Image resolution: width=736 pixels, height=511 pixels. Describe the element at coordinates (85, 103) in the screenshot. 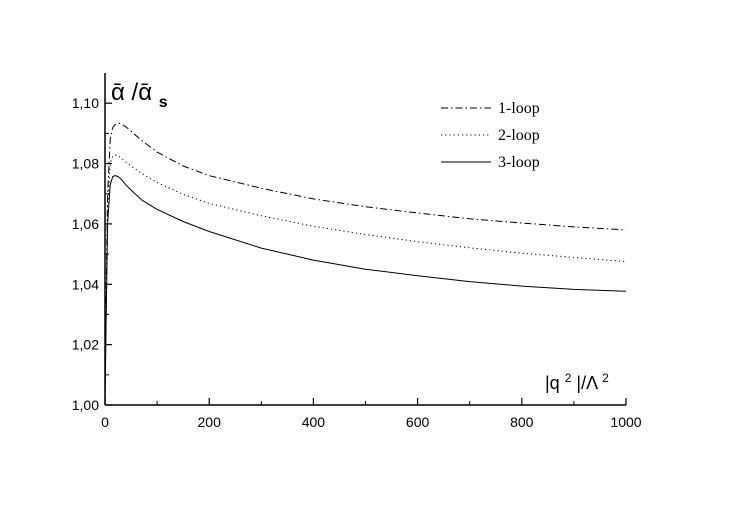

I see `y-tick-label: 1,10` at that location.